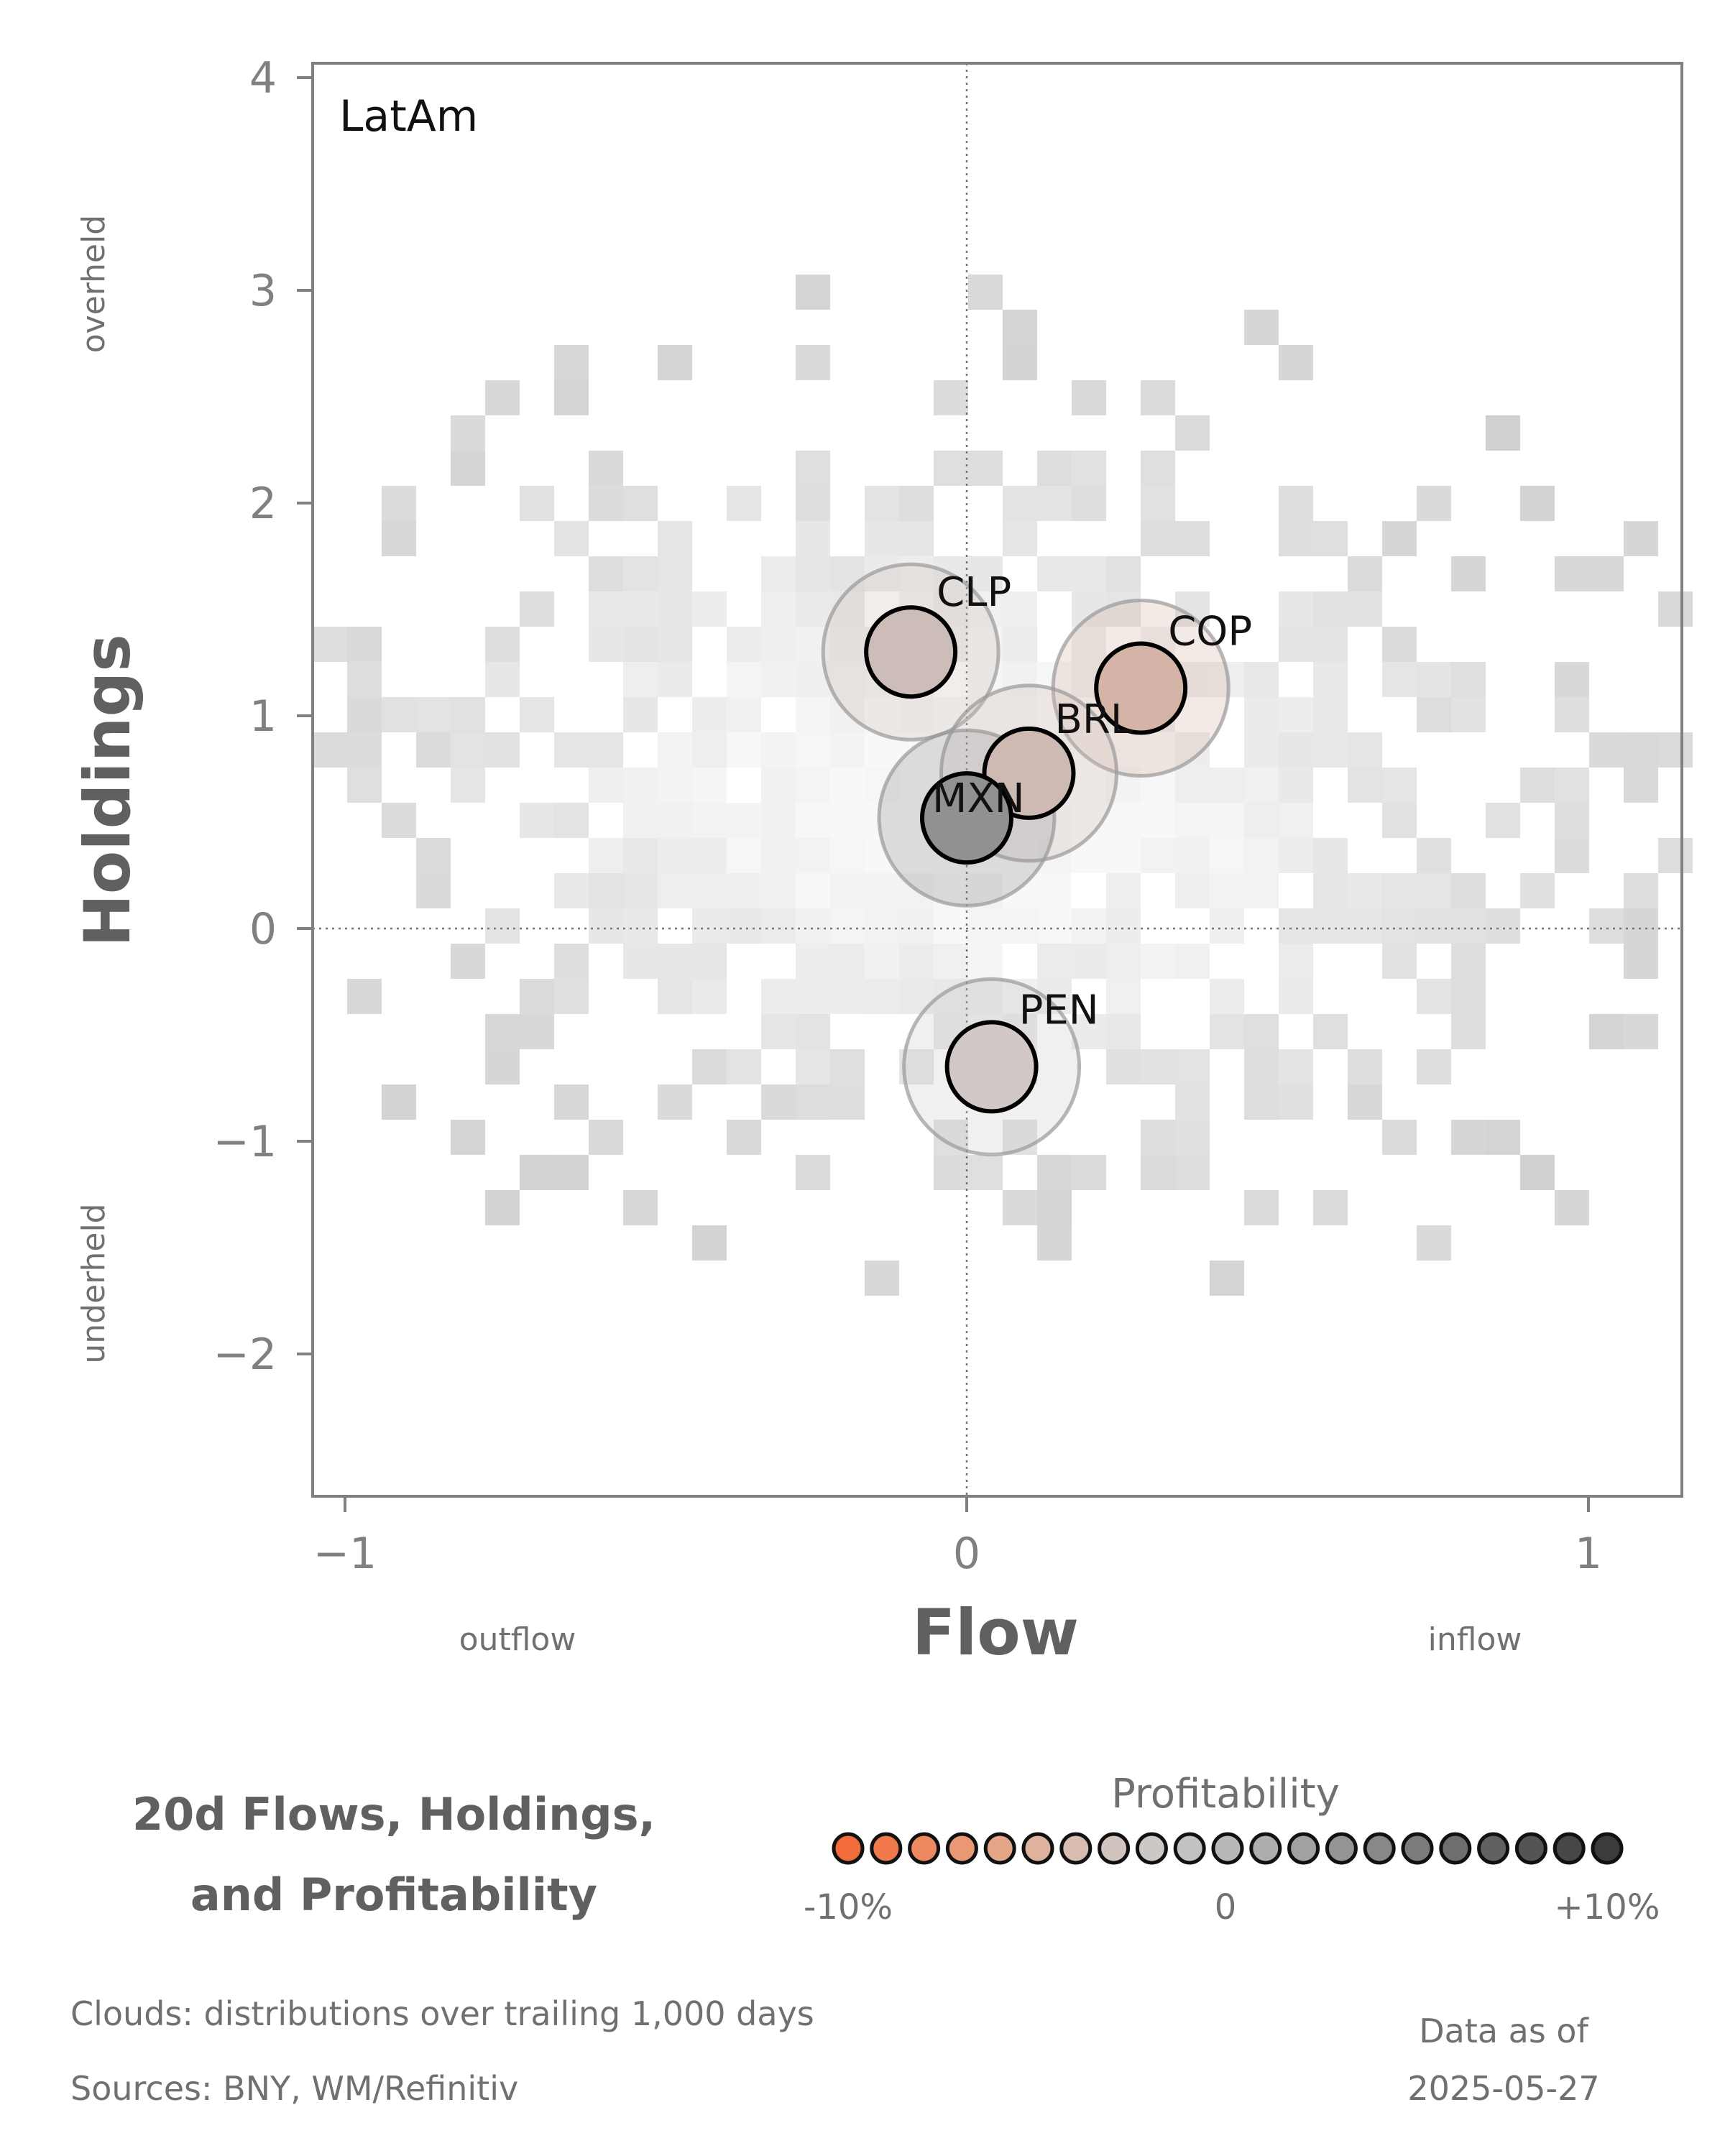 The width and height of the screenshot is (1725, 2156). What do you see at coordinates (1094, 719) in the screenshot?
I see `point-label-brl: BRL` at bounding box center [1094, 719].